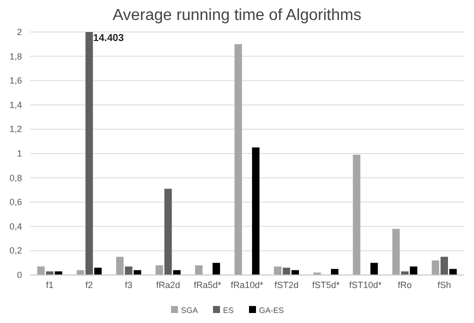 This screenshot has height=323, width=474. Describe the element at coordinates (15, 81) in the screenshot. I see `y-tick-label: 1,6` at that location.